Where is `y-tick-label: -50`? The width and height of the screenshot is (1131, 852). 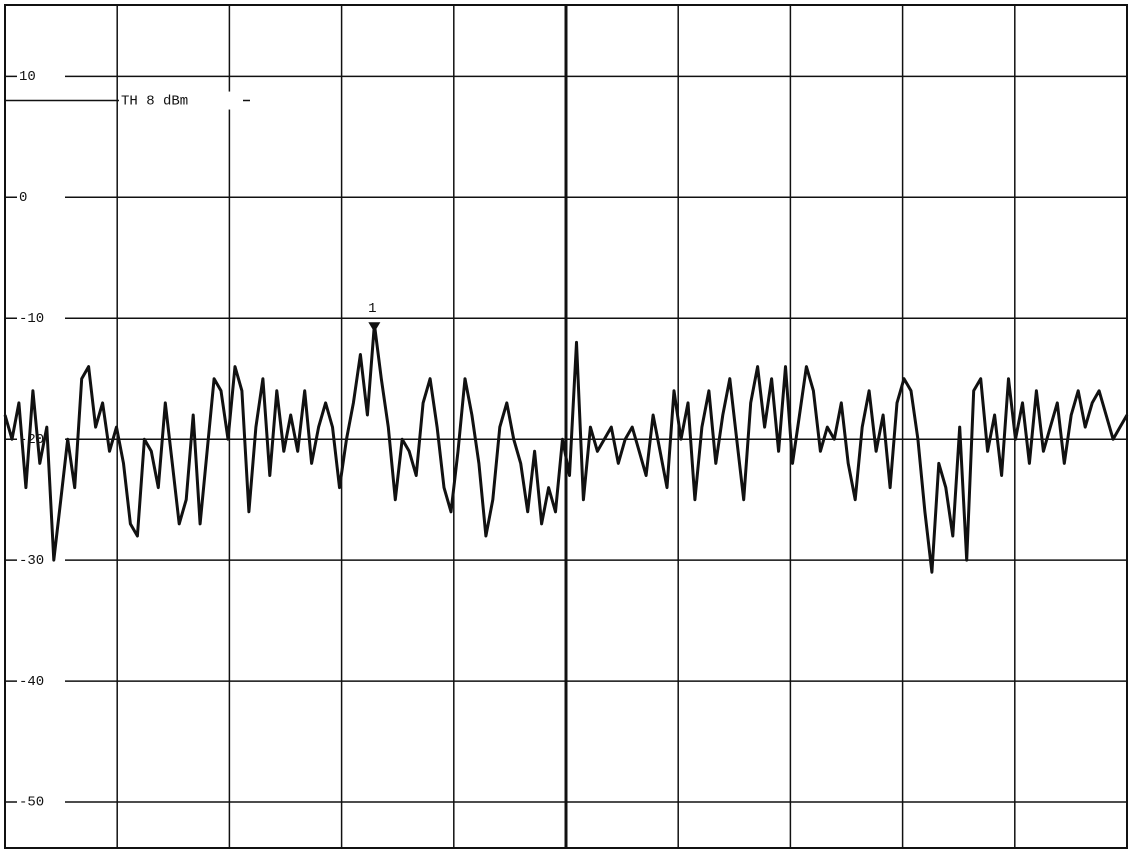
y-tick-label: -50 is located at coordinates (31, 803).